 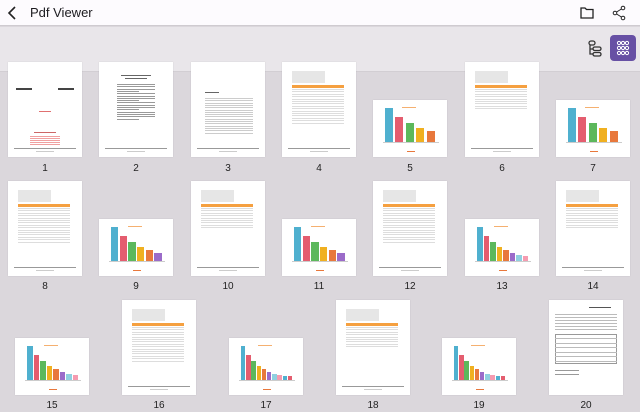 What do you see at coordinates (228, 286) in the screenshot?
I see `page-number-label: 10` at bounding box center [228, 286].